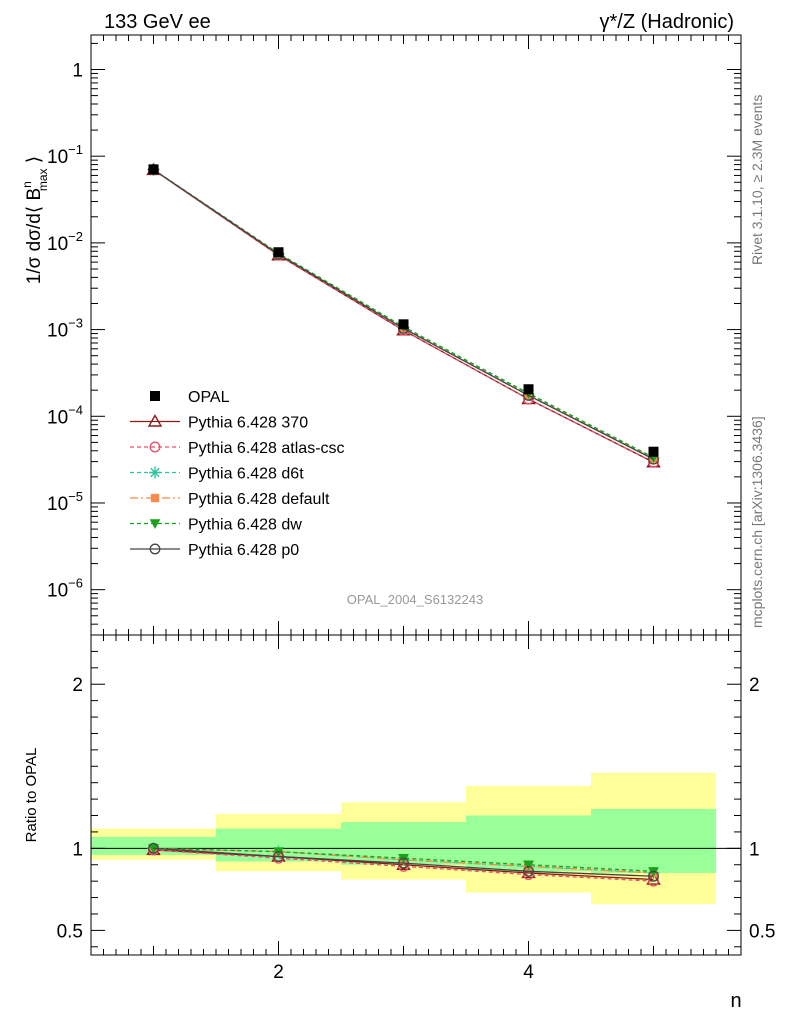 The height and width of the screenshot is (1024, 786). What do you see at coordinates (762, 931) in the screenshot?
I see `ratio-y-tick-label-right: 0.5` at bounding box center [762, 931].